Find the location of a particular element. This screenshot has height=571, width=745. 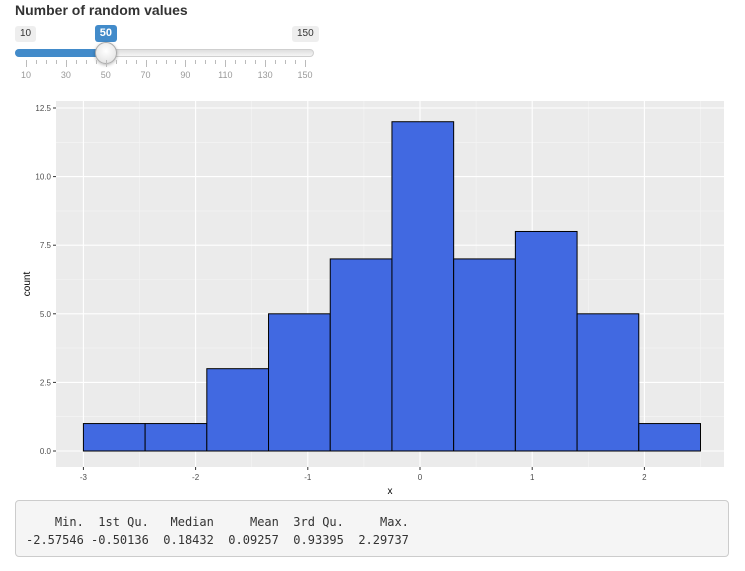

slider-max-label: 150 is located at coordinates (305, 34).